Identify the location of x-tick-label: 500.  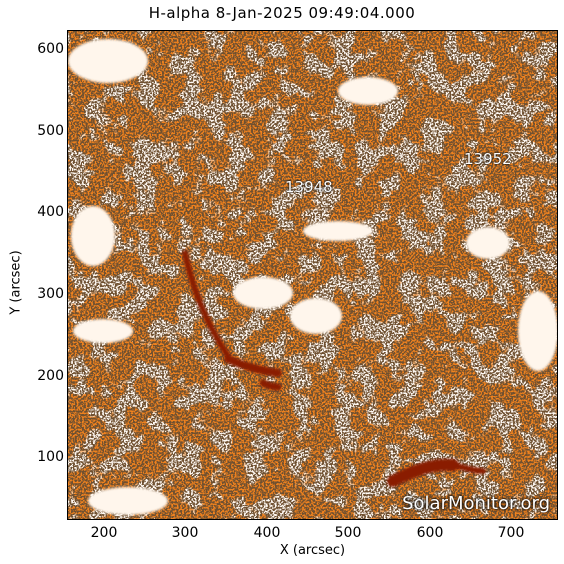
(348, 533).